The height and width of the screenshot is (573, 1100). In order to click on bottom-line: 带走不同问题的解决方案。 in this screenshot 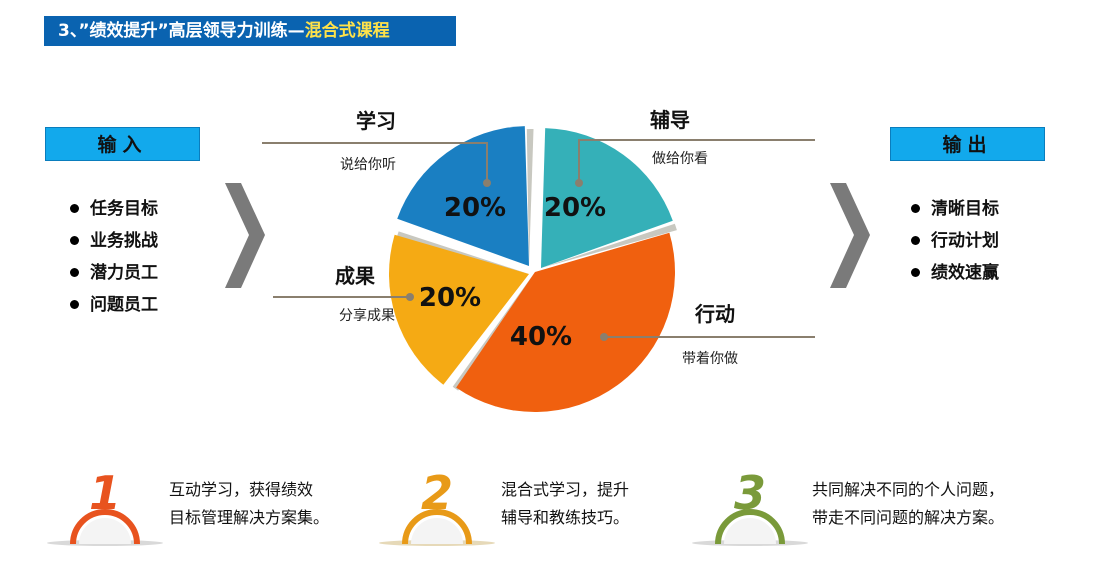, I will do `click(908, 517)`.